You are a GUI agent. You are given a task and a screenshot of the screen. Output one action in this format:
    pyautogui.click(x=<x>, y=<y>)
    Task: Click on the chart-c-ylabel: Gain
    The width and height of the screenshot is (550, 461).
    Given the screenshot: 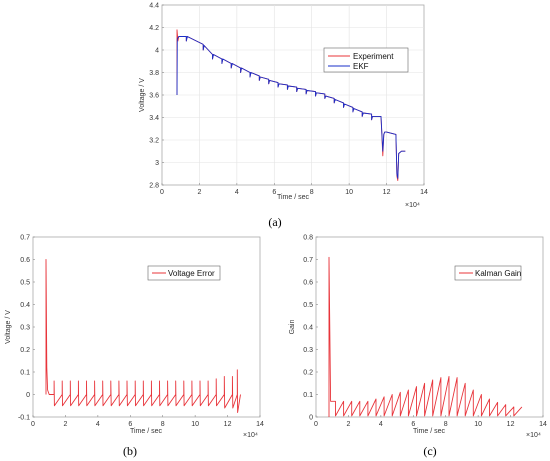 What is the action you would take?
    pyautogui.click(x=292, y=327)
    